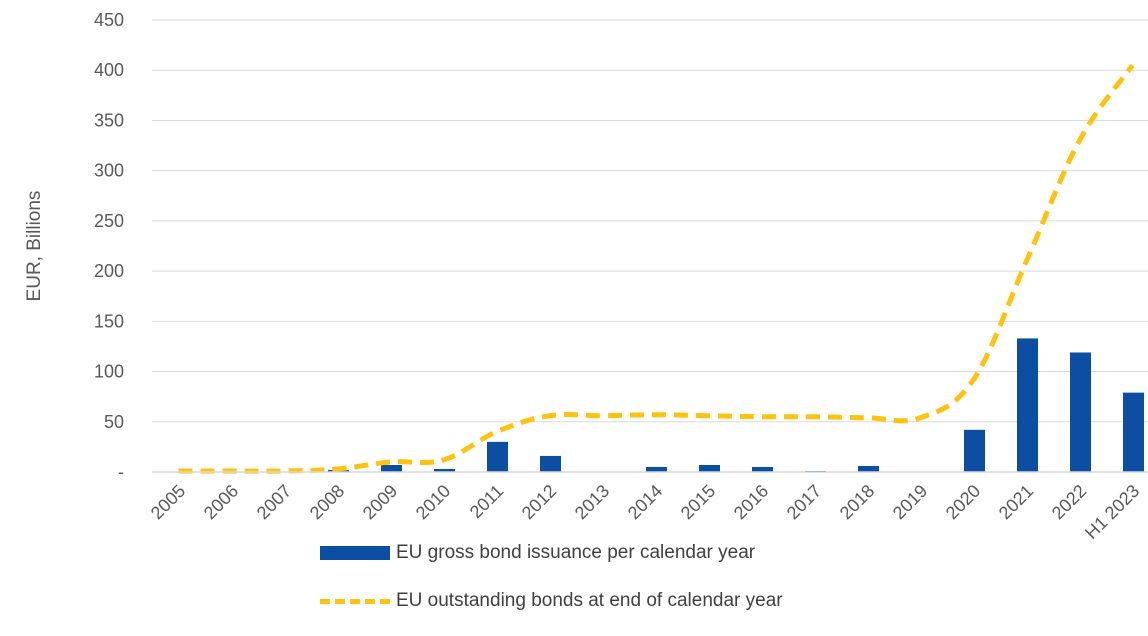 The image size is (1148, 636). Describe the element at coordinates (1112, 512) in the screenshot. I see `x-tick-label: H1 2023` at that location.